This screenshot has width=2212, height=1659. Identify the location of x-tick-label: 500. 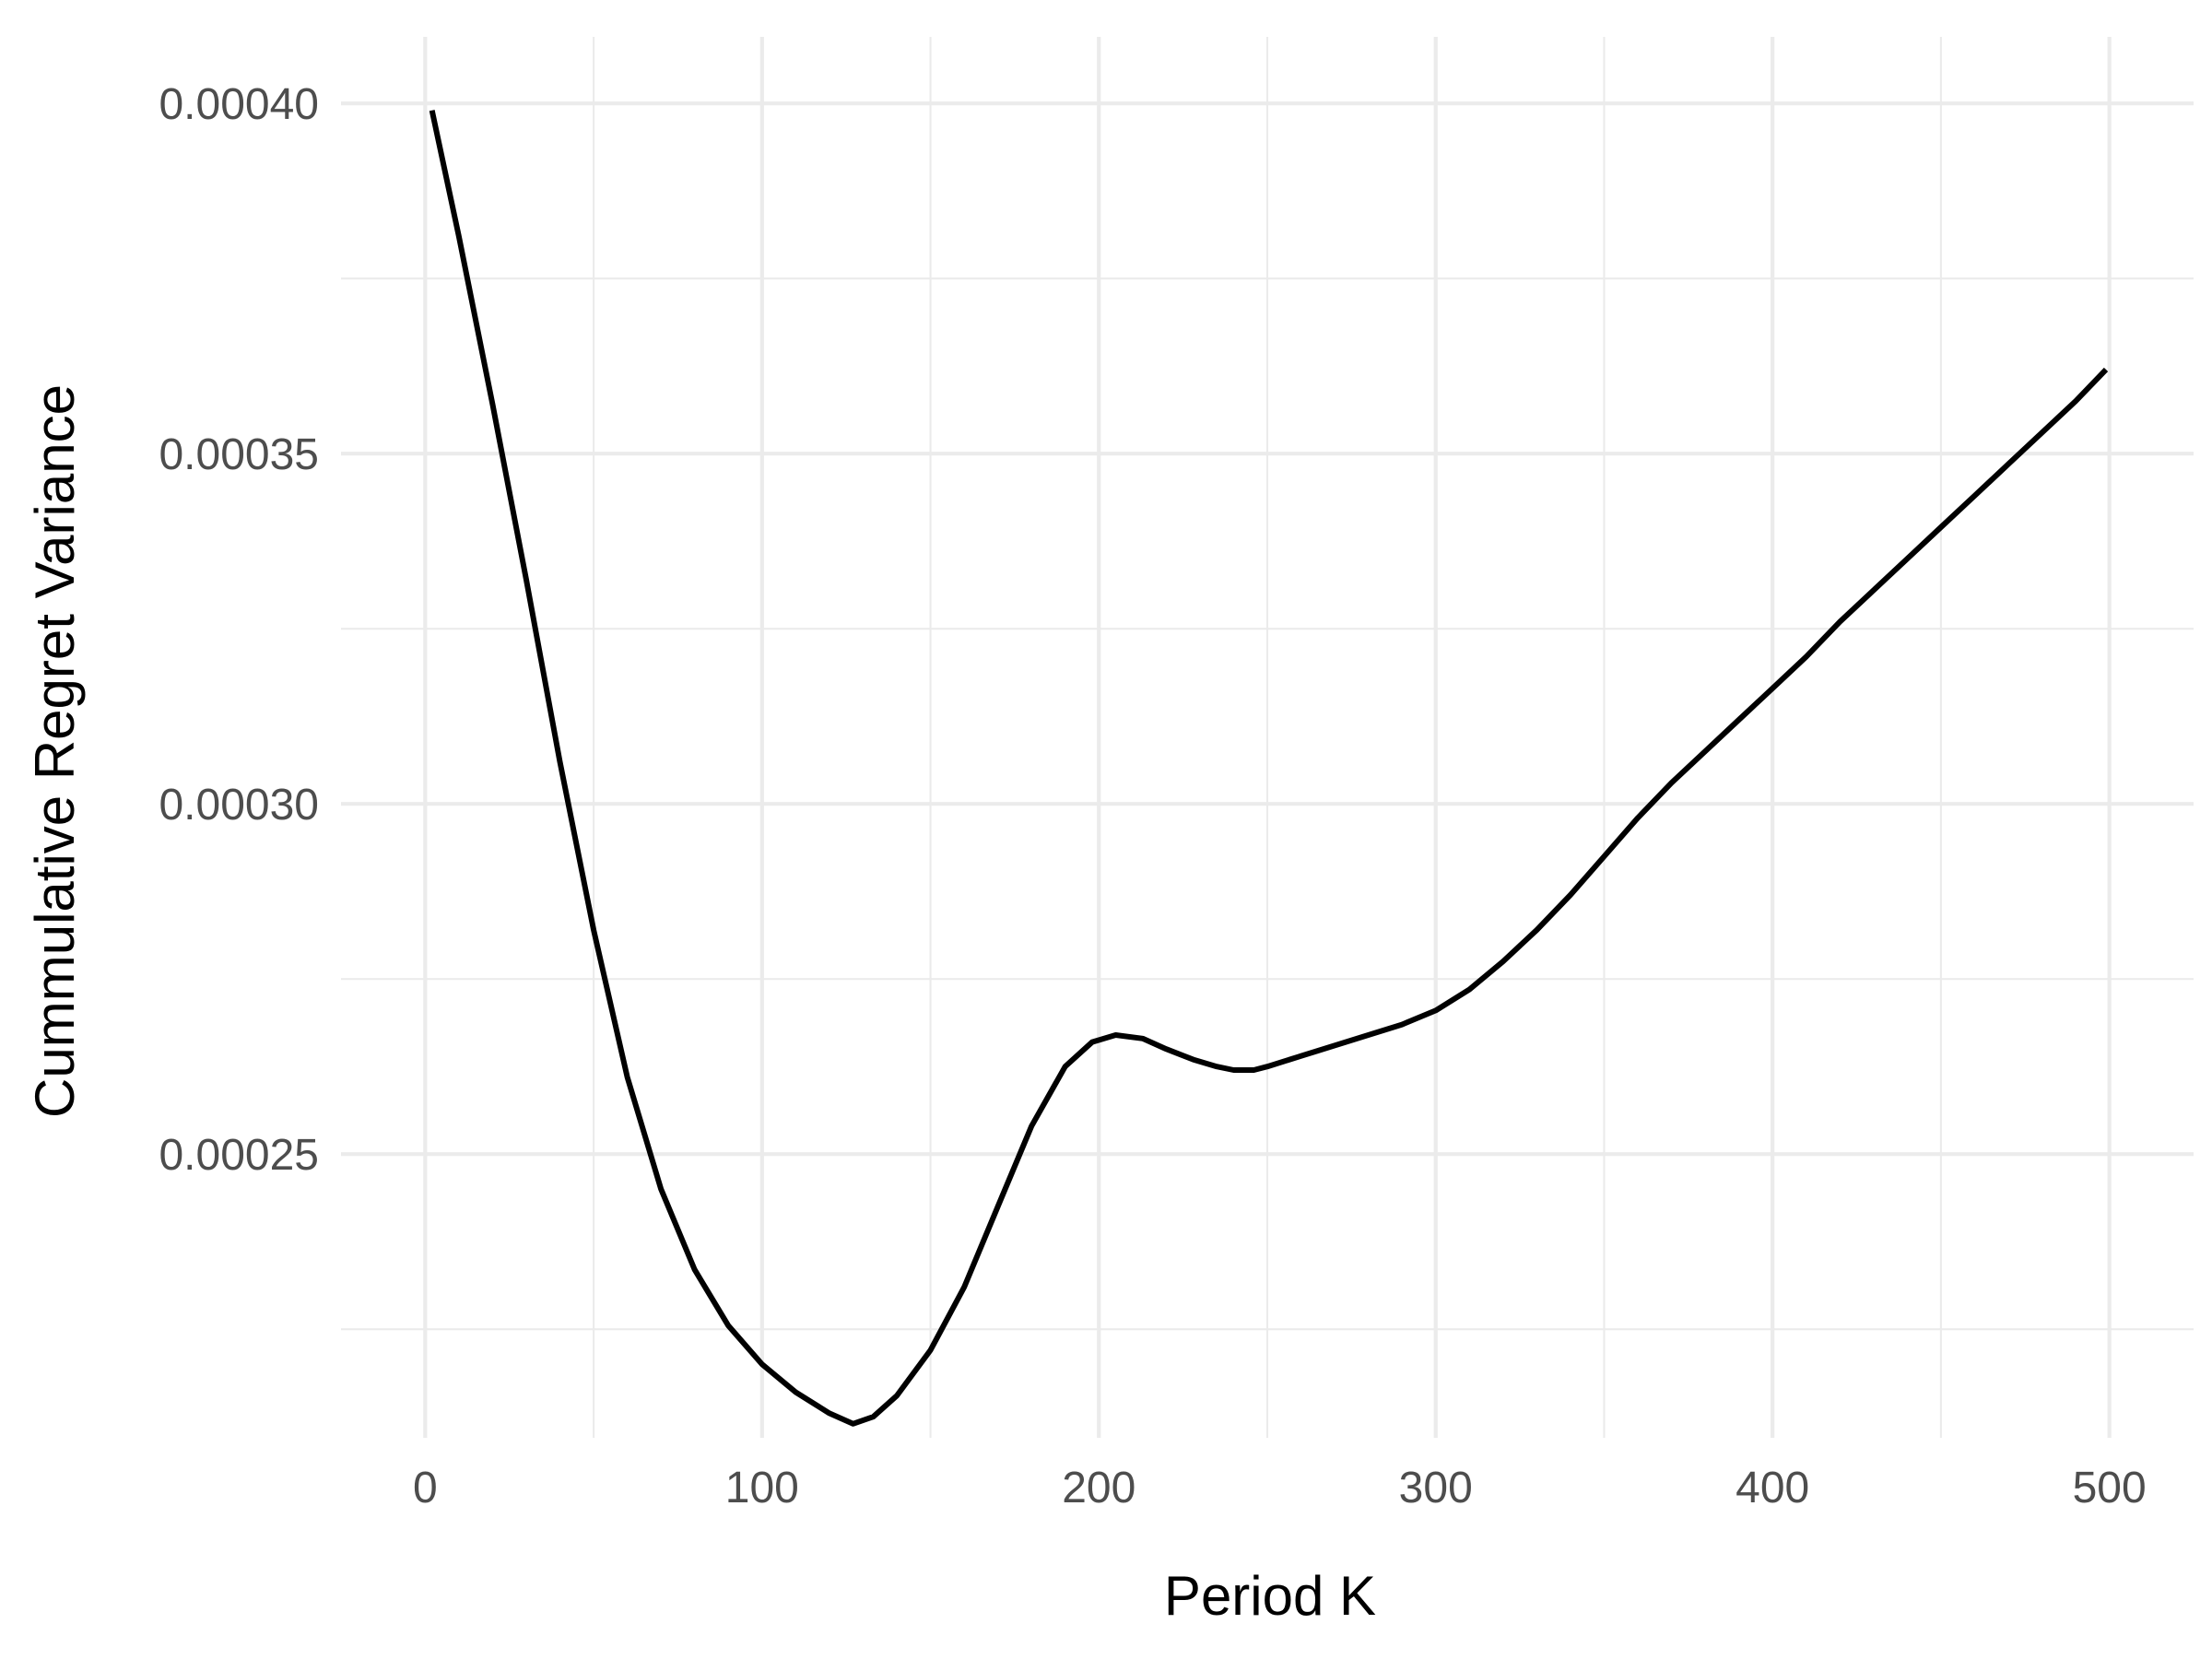
(2110, 1488).